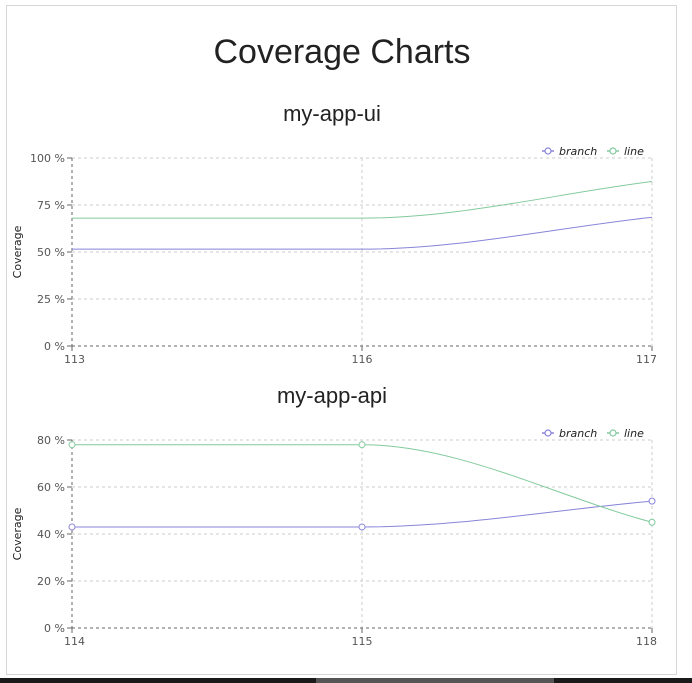  I want to click on x-tick-label: 114, so click(74, 641).